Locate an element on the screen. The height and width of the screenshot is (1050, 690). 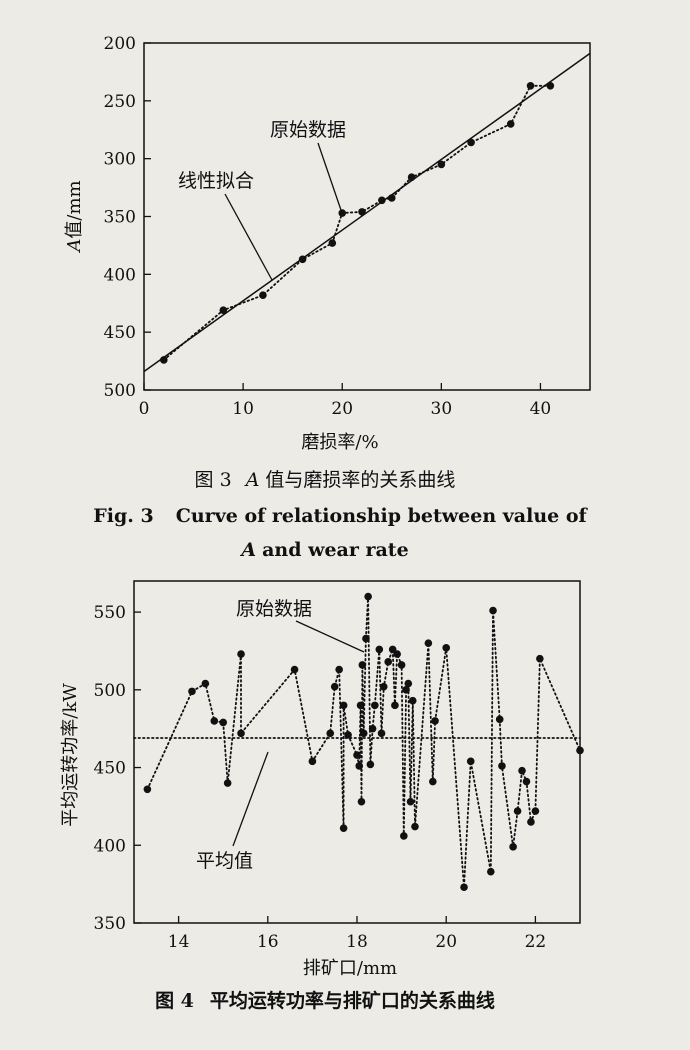
f3-x-tick-label: 30 is located at coordinates (442, 409).